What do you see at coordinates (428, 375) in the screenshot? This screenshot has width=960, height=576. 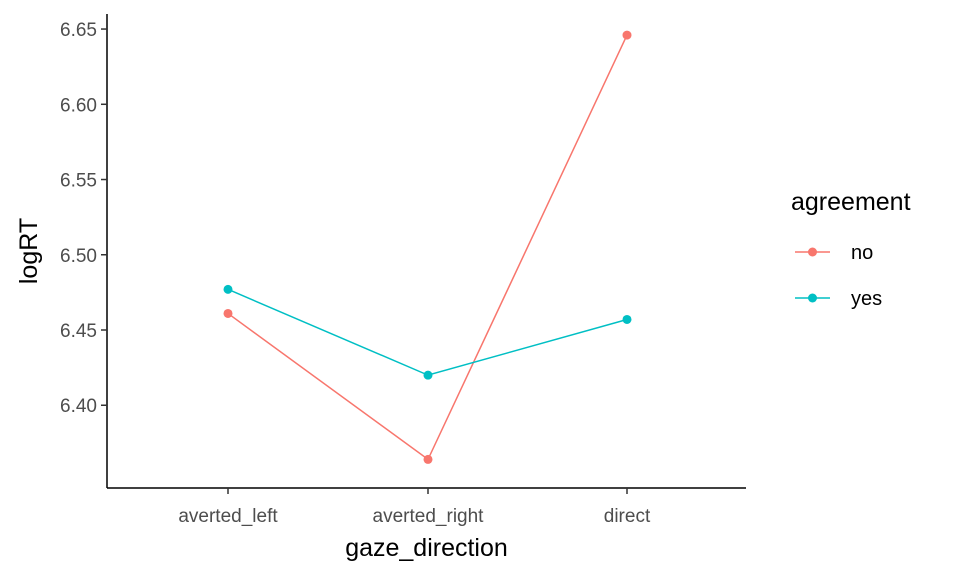 I see `data-point-yes-averted_right` at bounding box center [428, 375].